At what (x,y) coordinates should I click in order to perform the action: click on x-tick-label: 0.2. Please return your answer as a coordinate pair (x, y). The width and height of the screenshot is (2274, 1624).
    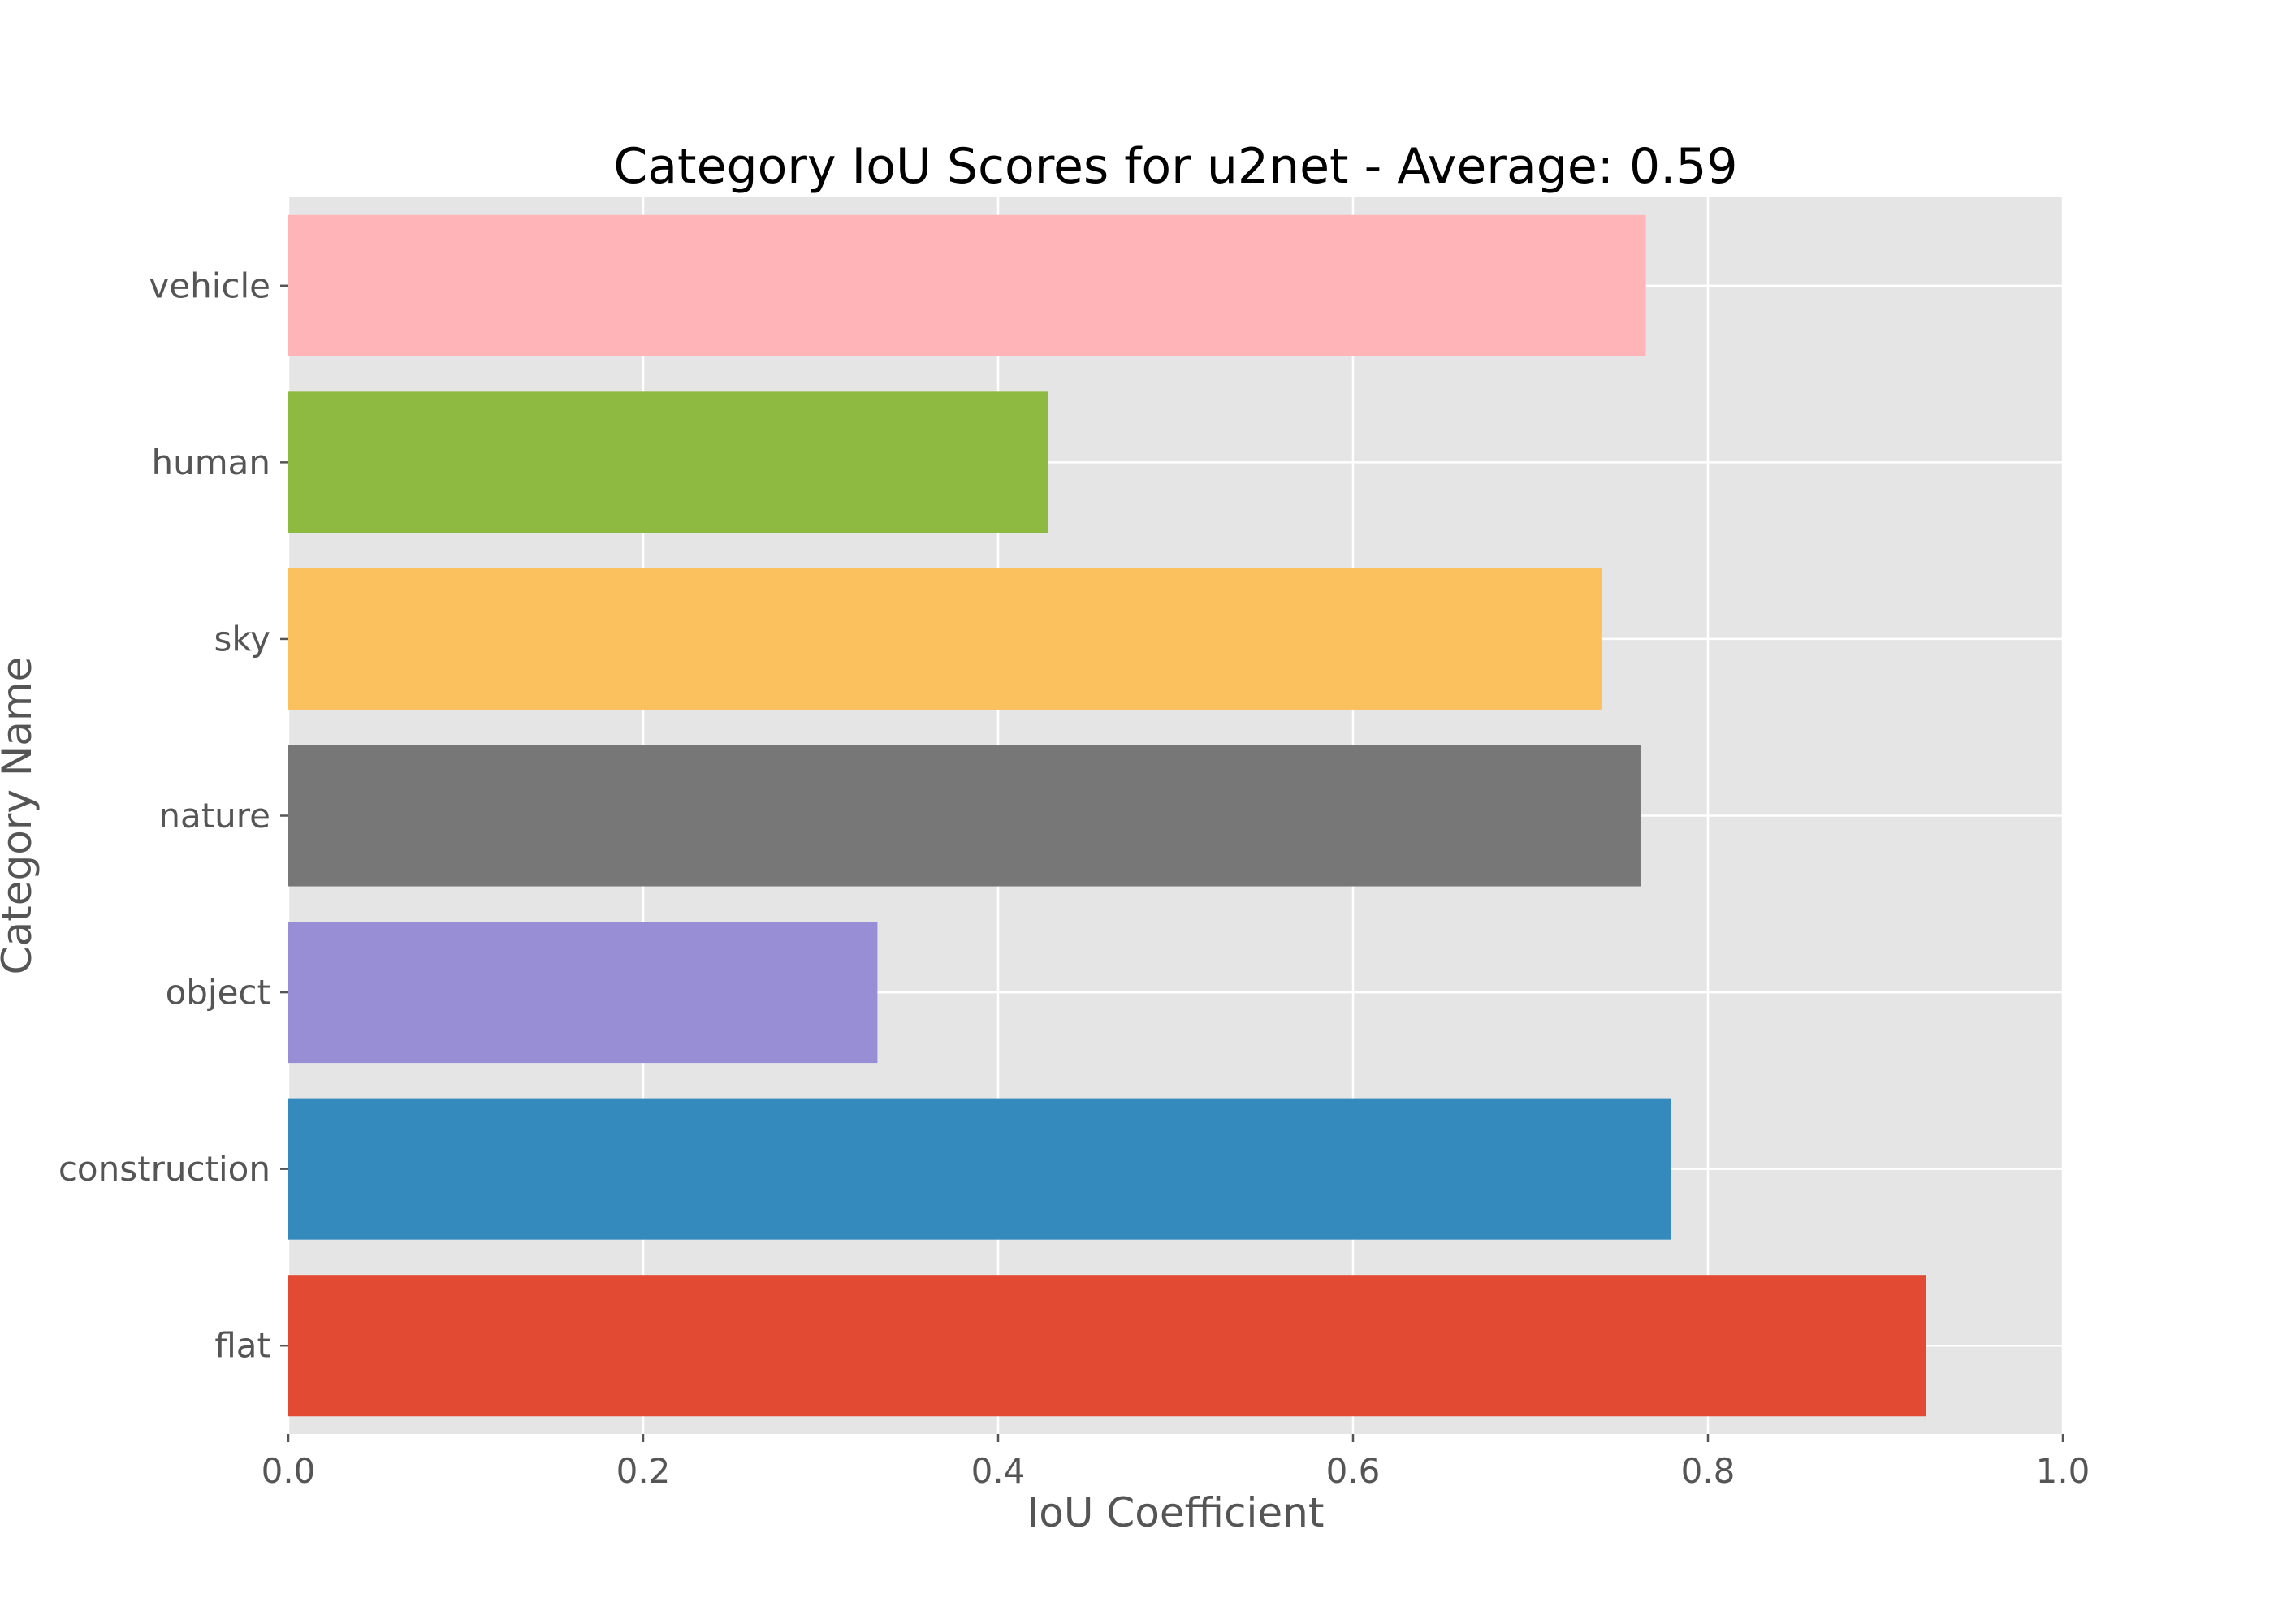
    Looking at the image, I should click on (644, 1471).